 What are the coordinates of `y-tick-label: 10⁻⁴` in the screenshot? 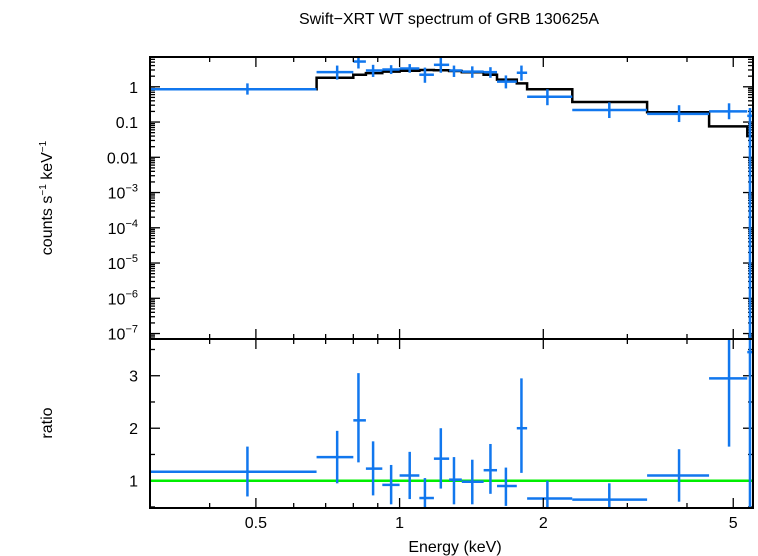 It's located at (123, 228).